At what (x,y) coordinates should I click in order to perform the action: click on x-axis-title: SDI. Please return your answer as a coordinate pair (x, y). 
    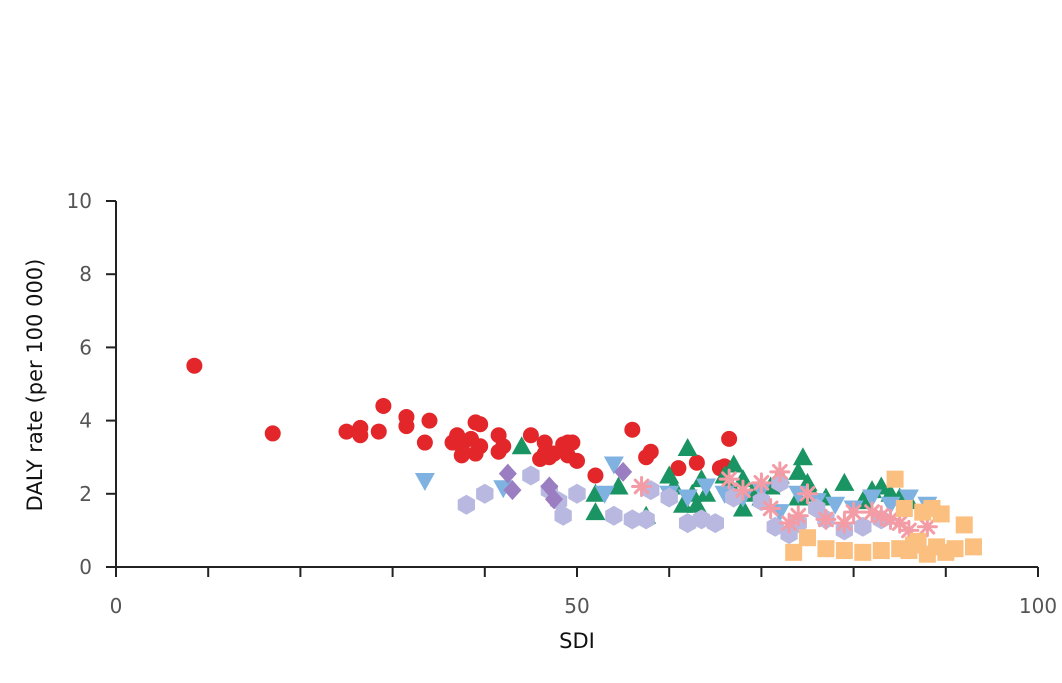
    Looking at the image, I should click on (577, 641).